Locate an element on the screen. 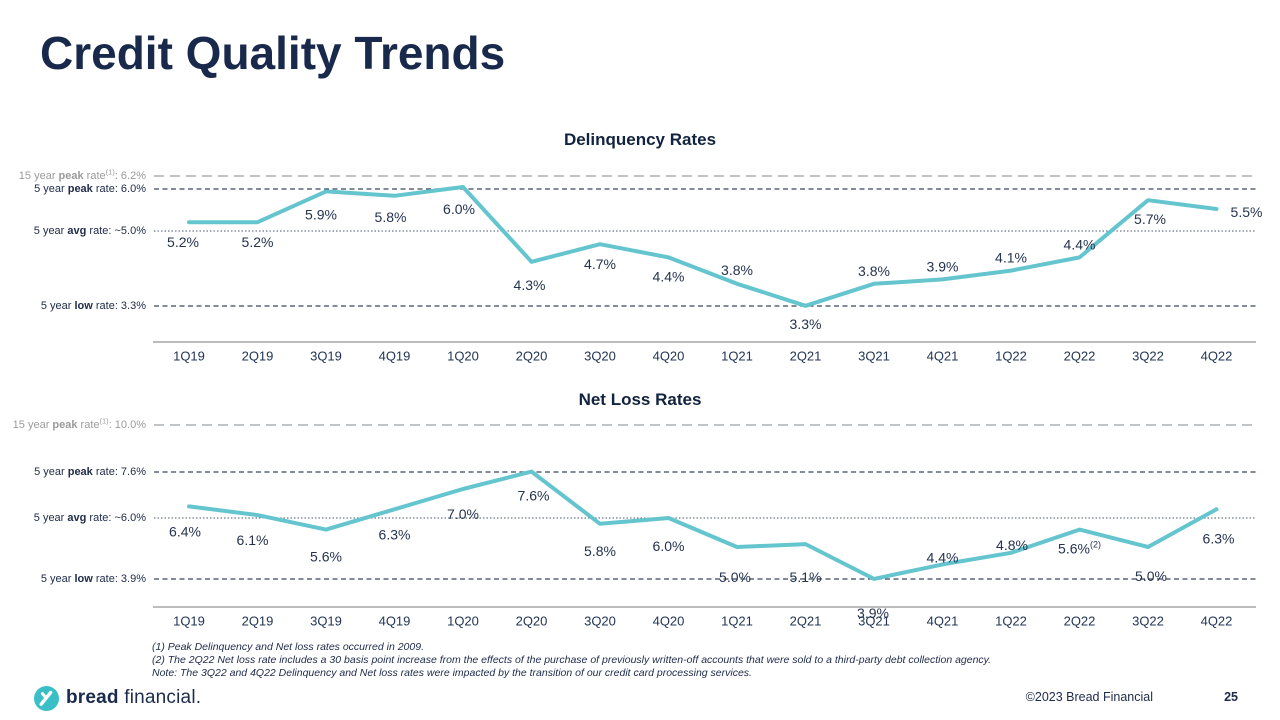 The height and width of the screenshot is (720, 1280). point-label: 5.1% is located at coordinates (806, 577).